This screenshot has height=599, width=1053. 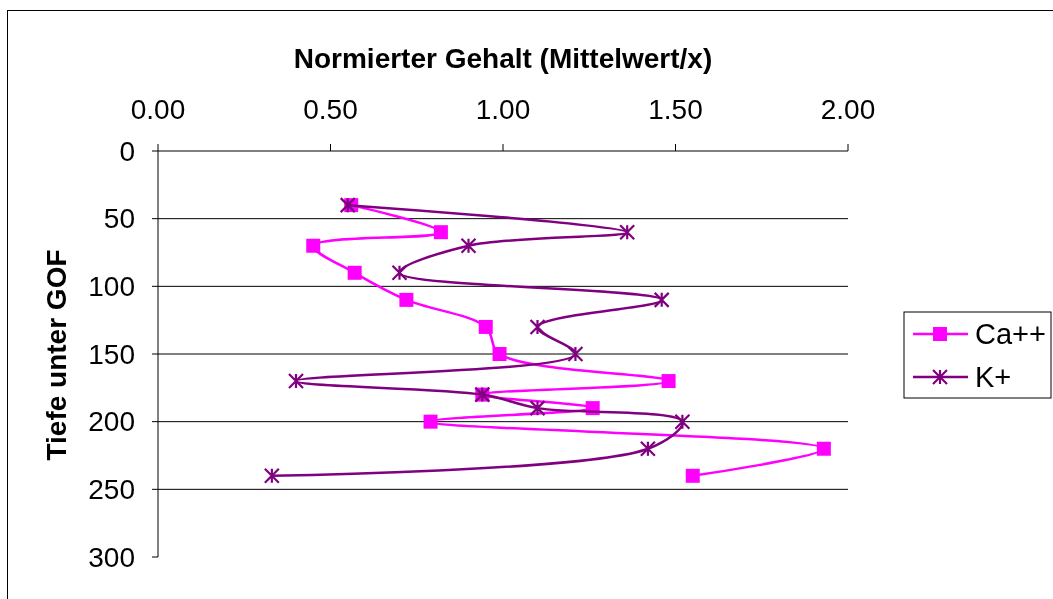 I want to click on y-tick-label: 0, so click(x=127, y=151).